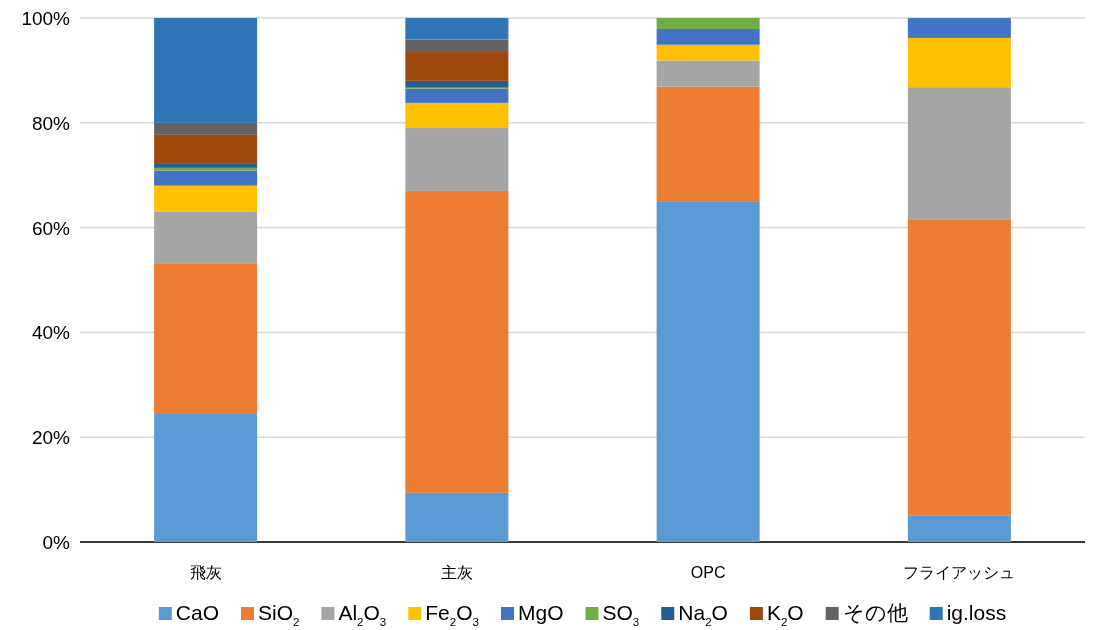 The height and width of the screenshot is (630, 1097). Describe the element at coordinates (785, 614) in the screenshot. I see `legend-label: K$_{2}$O` at that location.